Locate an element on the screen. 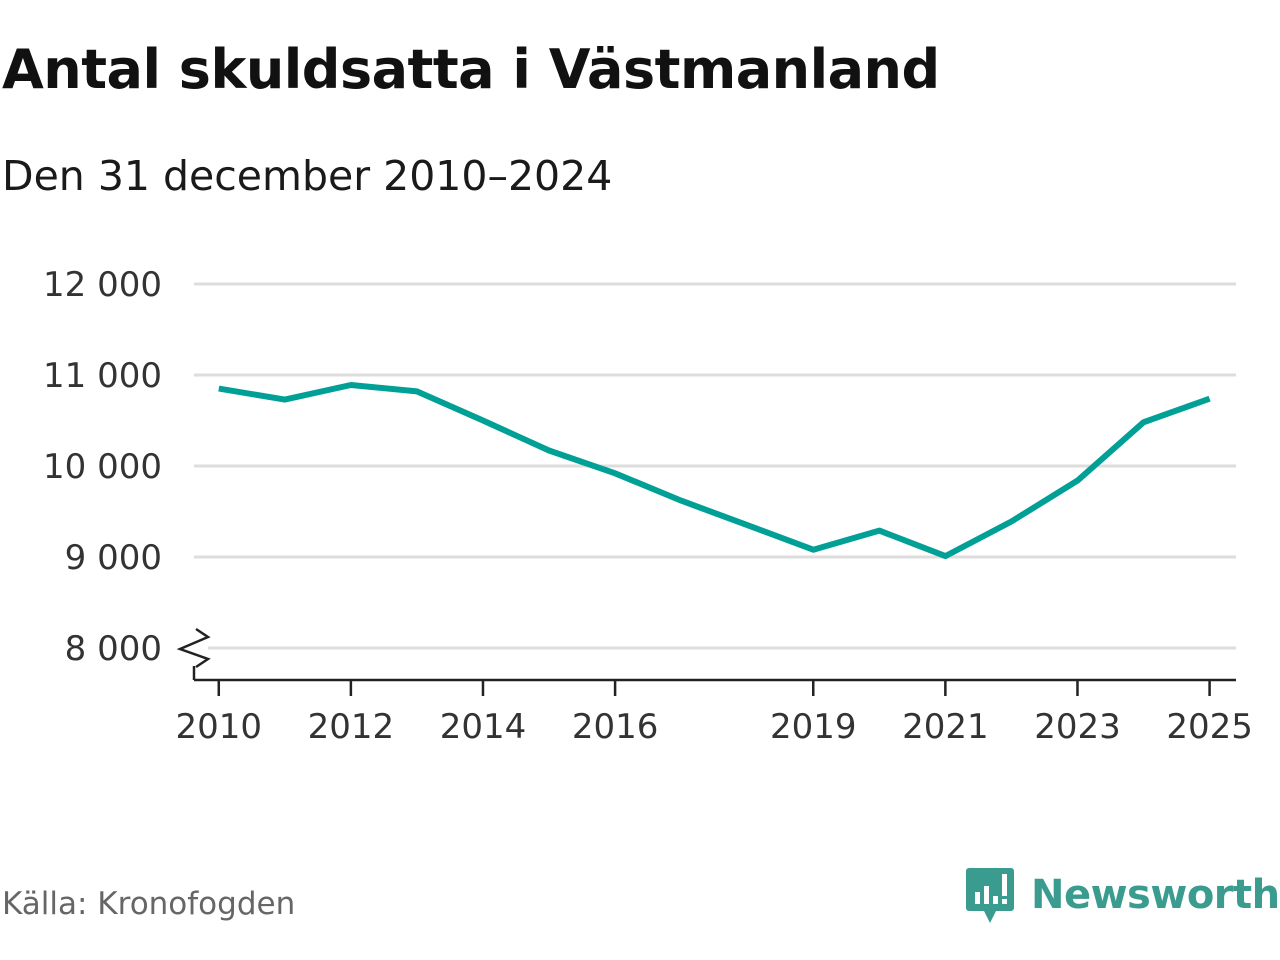 Image resolution: width=1280 pixels, height=960 pixels. x-tick-label-2019: 2019 is located at coordinates (813, 727).